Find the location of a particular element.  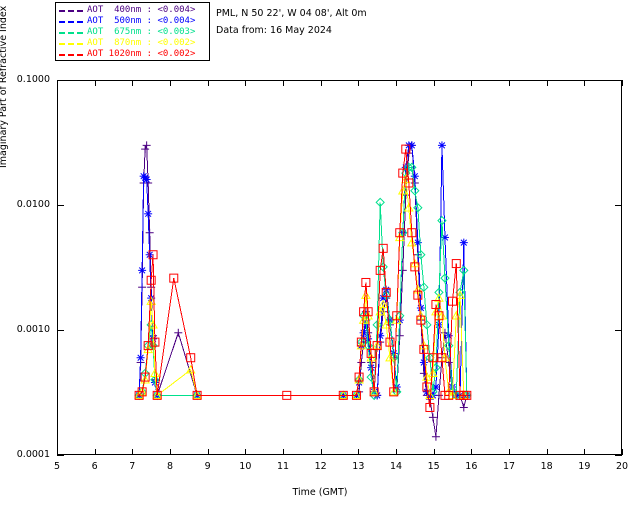

y-tick-label: 0.1000 is located at coordinates (33, 79).